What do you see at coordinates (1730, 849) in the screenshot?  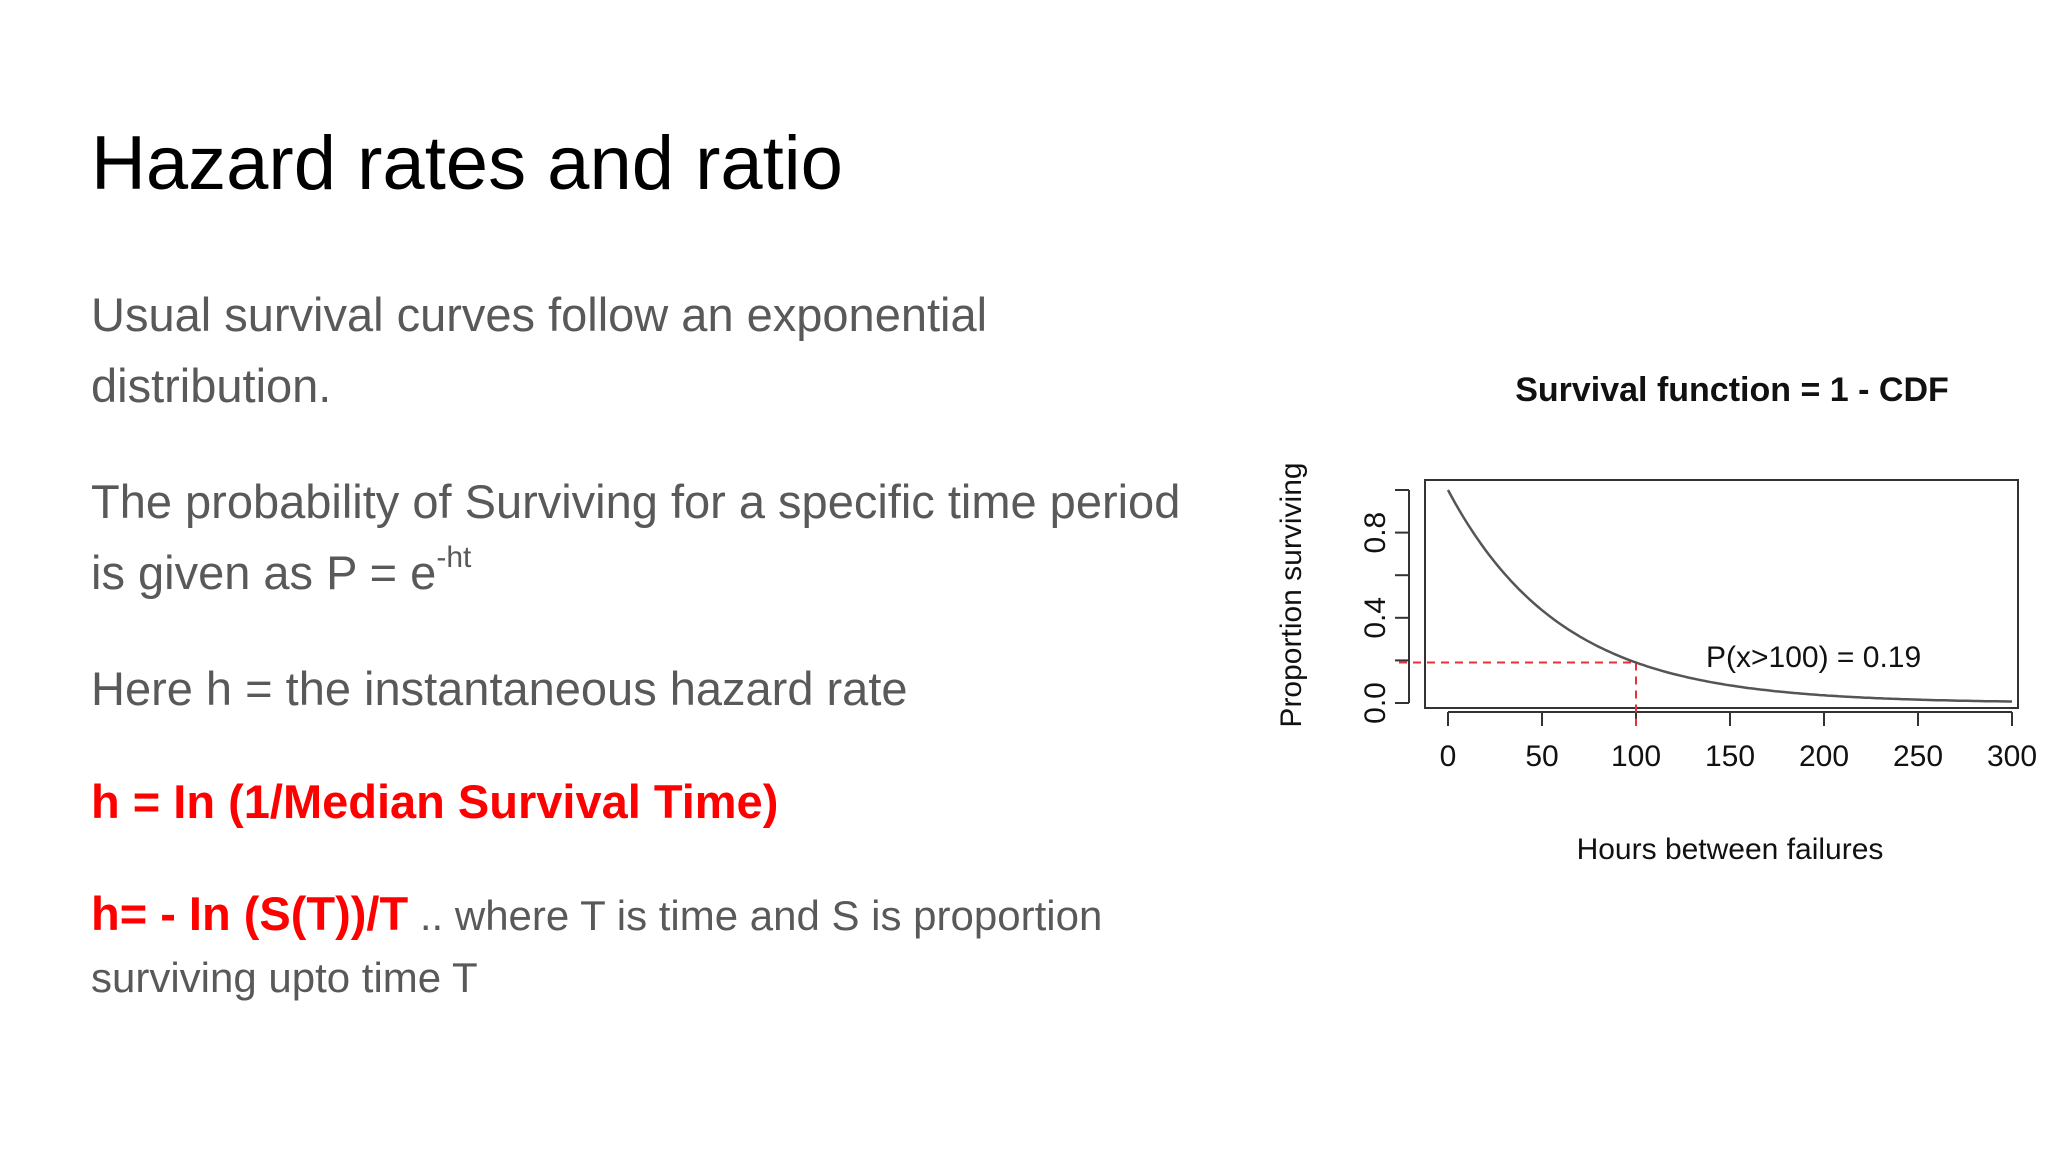 I see `x-axis-label: Hours between failures` at bounding box center [1730, 849].